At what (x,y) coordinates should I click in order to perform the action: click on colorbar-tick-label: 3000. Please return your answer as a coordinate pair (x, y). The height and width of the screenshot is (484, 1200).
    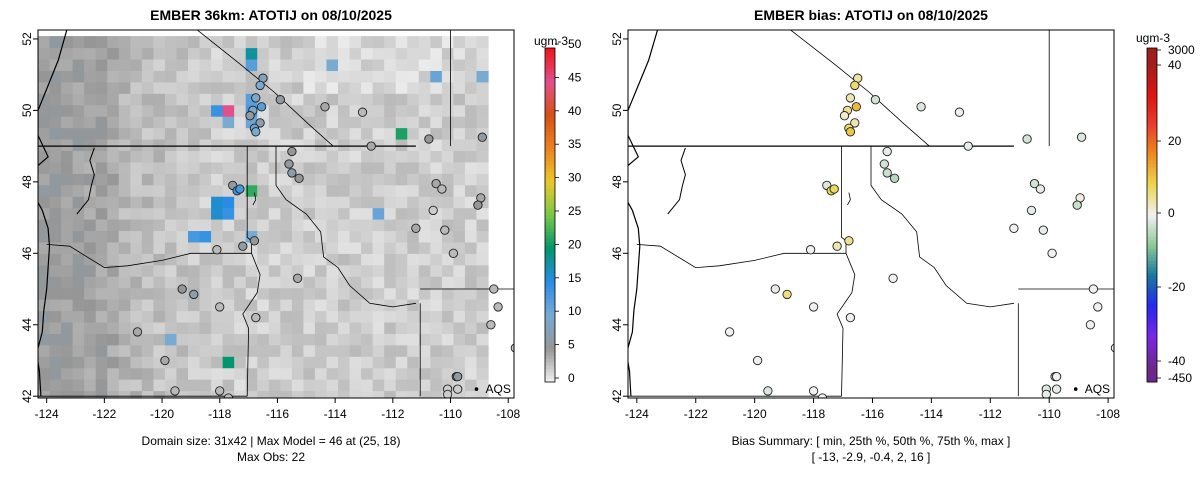
    Looking at the image, I should click on (1181, 50).